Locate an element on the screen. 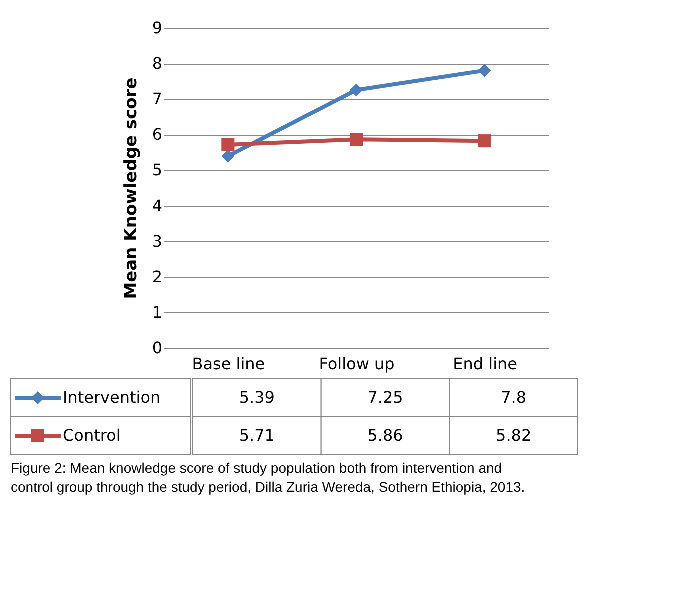 Image resolution: width=681 pixels, height=589 pixels. y-tick-label: 5 is located at coordinates (157, 170).